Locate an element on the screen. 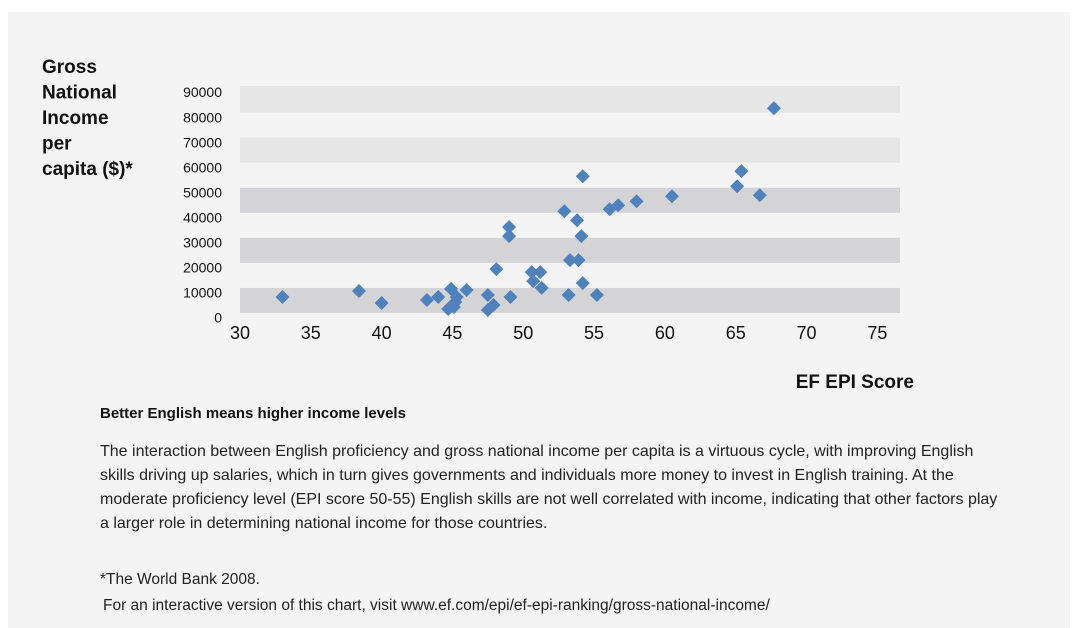 Image resolution: width=1075 pixels, height=628 pixels. x-tick-label: 45 is located at coordinates (452, 333).